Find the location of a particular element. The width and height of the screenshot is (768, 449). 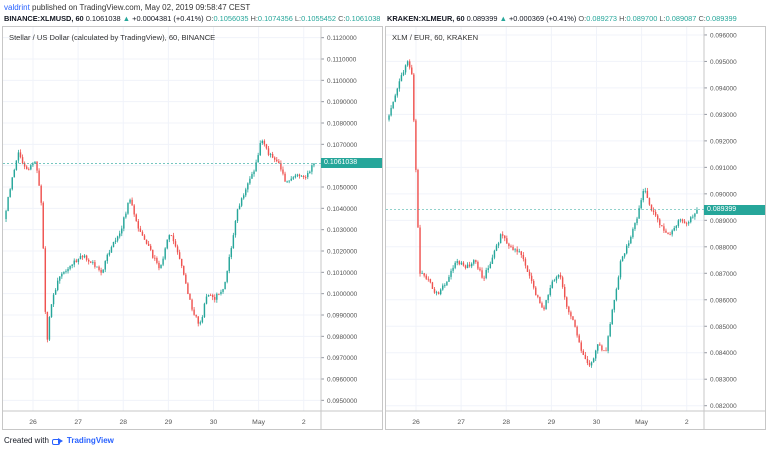

author-link: valdrint is located at coordinates (17, 7).